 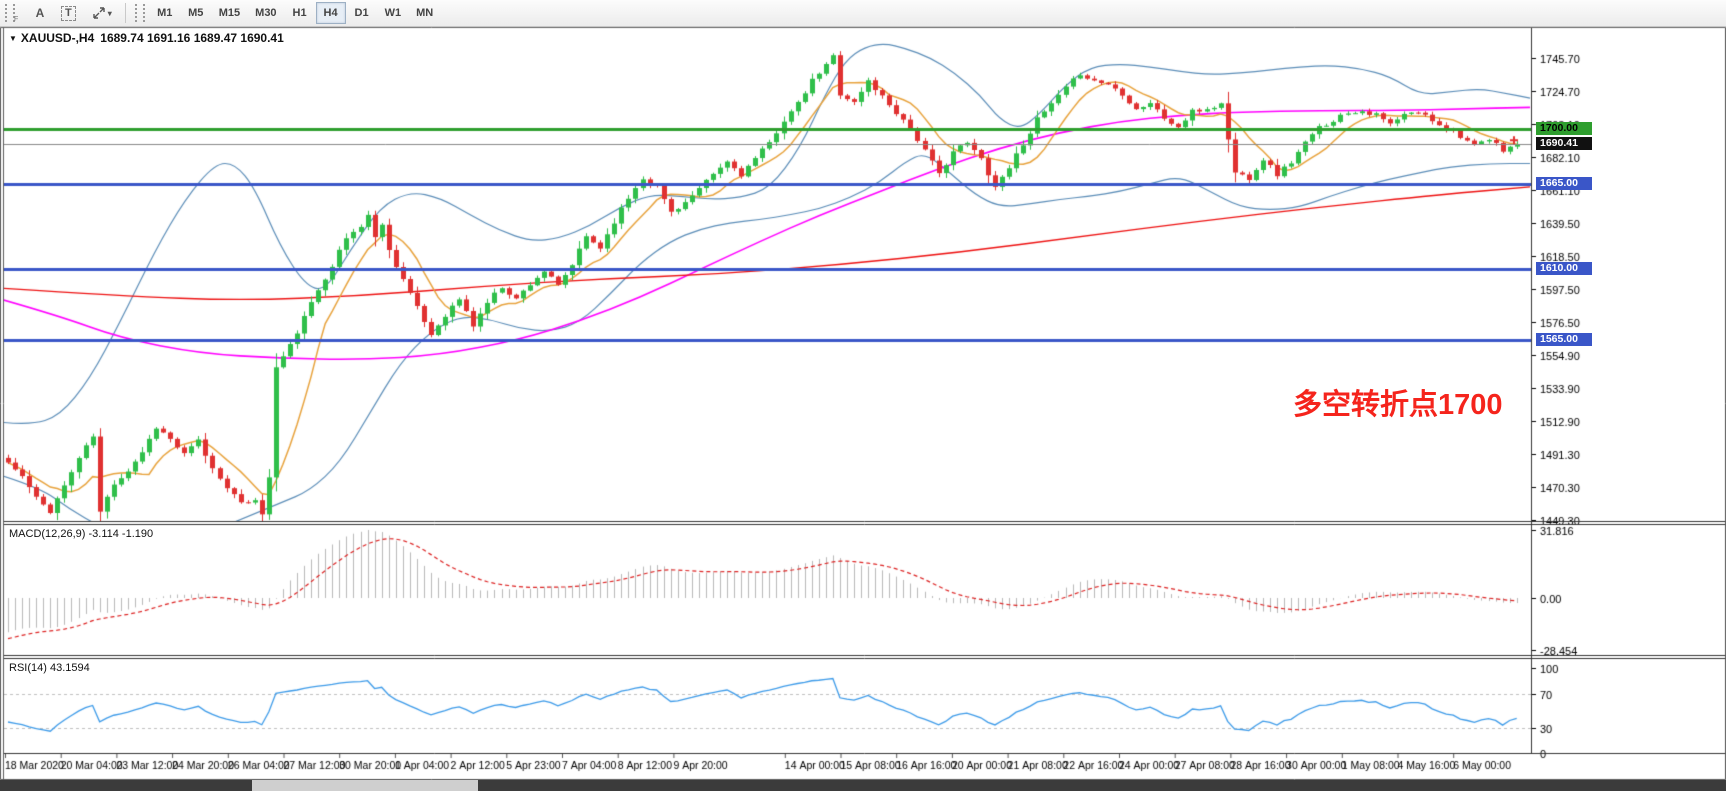 I want to click on timeframe-button-m30: M30, so click(x=265, y=13).